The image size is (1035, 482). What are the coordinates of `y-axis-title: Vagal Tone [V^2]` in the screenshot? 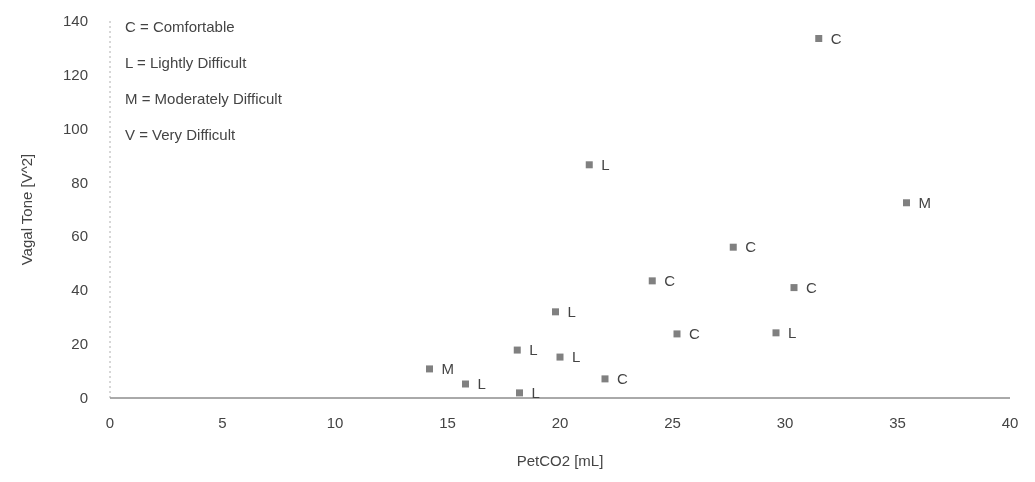 It's located at (26, 209).